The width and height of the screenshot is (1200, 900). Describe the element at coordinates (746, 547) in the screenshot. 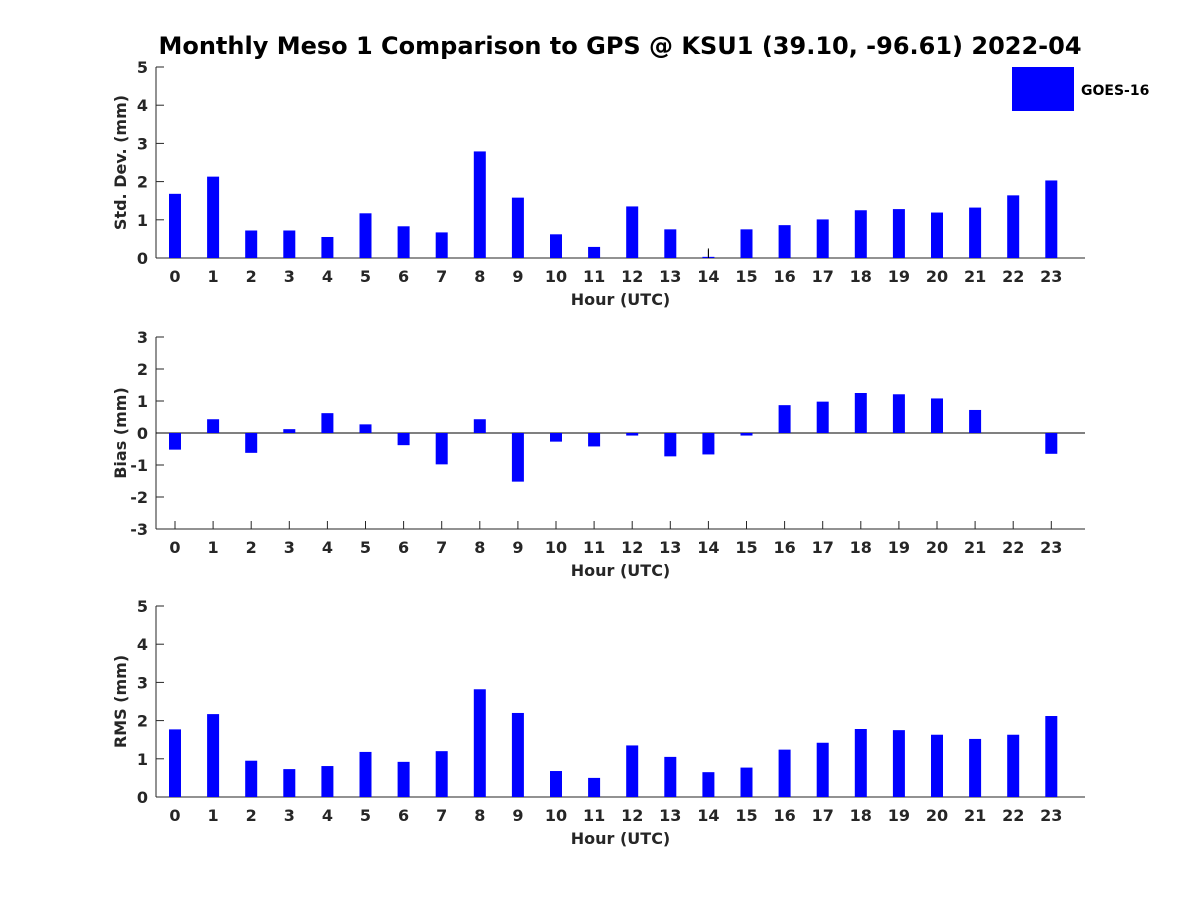

I see `bias-x-tick-label: 15` at that location.